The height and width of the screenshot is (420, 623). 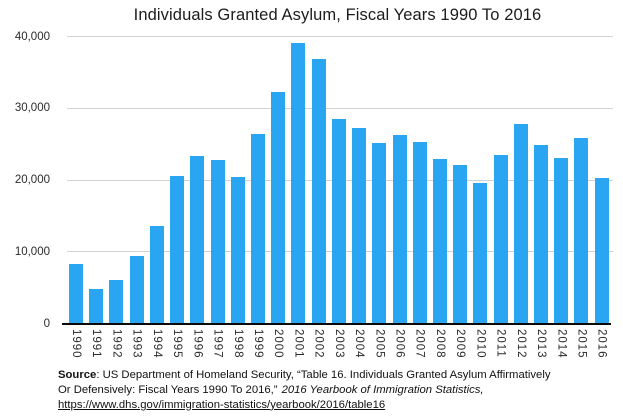 What do you see at coordinates (500, 239) in the screenshot?
I see `bar-2011` at bounding box center [500, 239].